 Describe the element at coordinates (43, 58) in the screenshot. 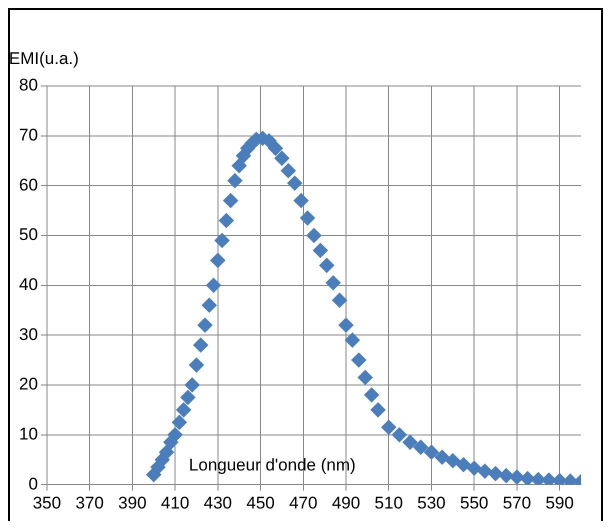

I see `y-axis-title: EMI(u.a.)` at that location.